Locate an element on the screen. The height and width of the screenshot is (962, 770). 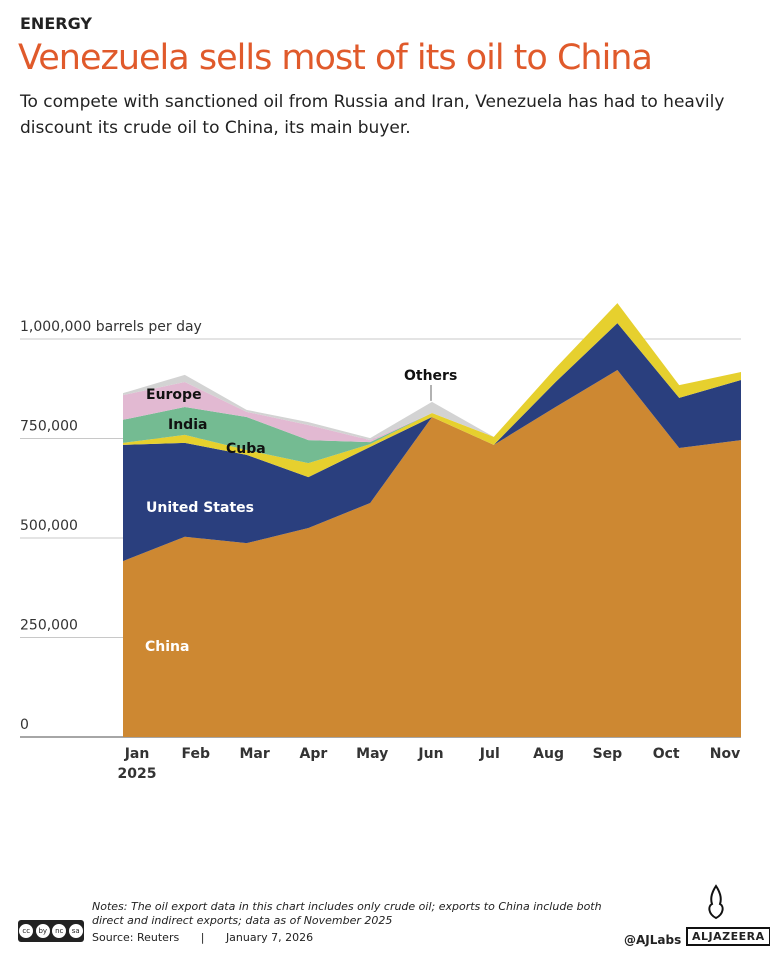
x-tick-label: Nov is located at coordinates (725, 754).